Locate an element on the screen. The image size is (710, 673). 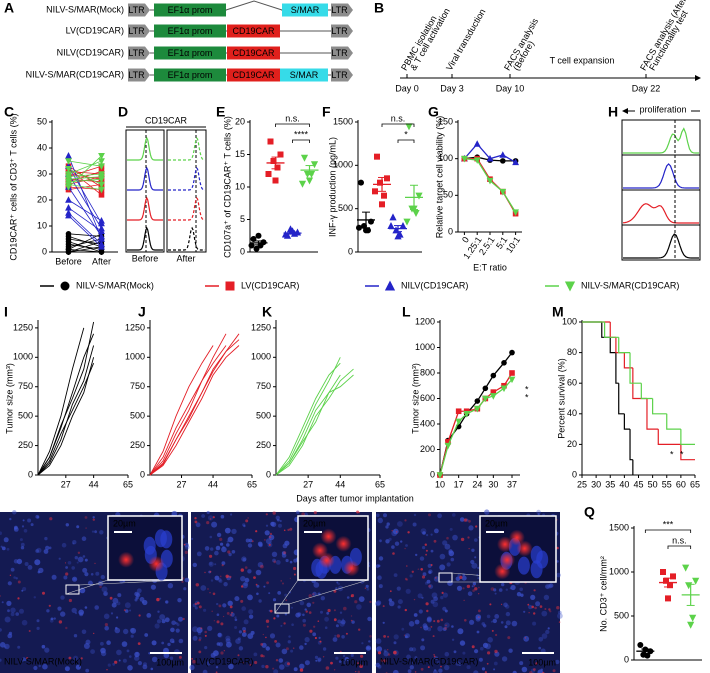
survival-step is located at coordinates (612, 345).